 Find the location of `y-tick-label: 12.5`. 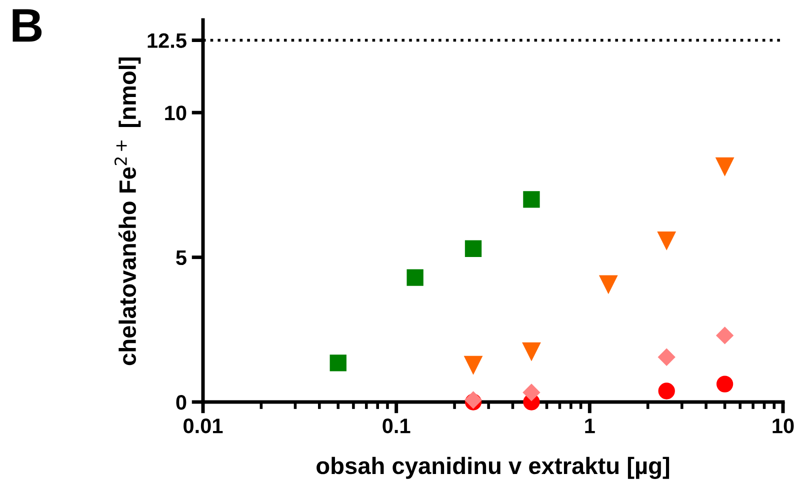

y-tick-label: 12.5 is located at coordinates (167, 40).